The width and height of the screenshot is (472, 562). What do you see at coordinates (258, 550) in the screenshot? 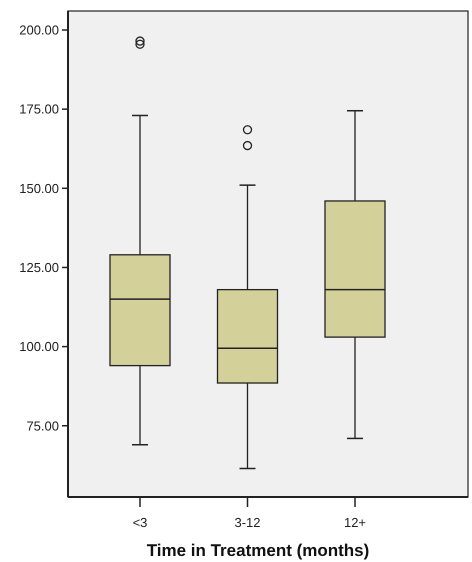
I see `x-axis-title: Time in Treatment (months)` at bounding box center [258, 550].